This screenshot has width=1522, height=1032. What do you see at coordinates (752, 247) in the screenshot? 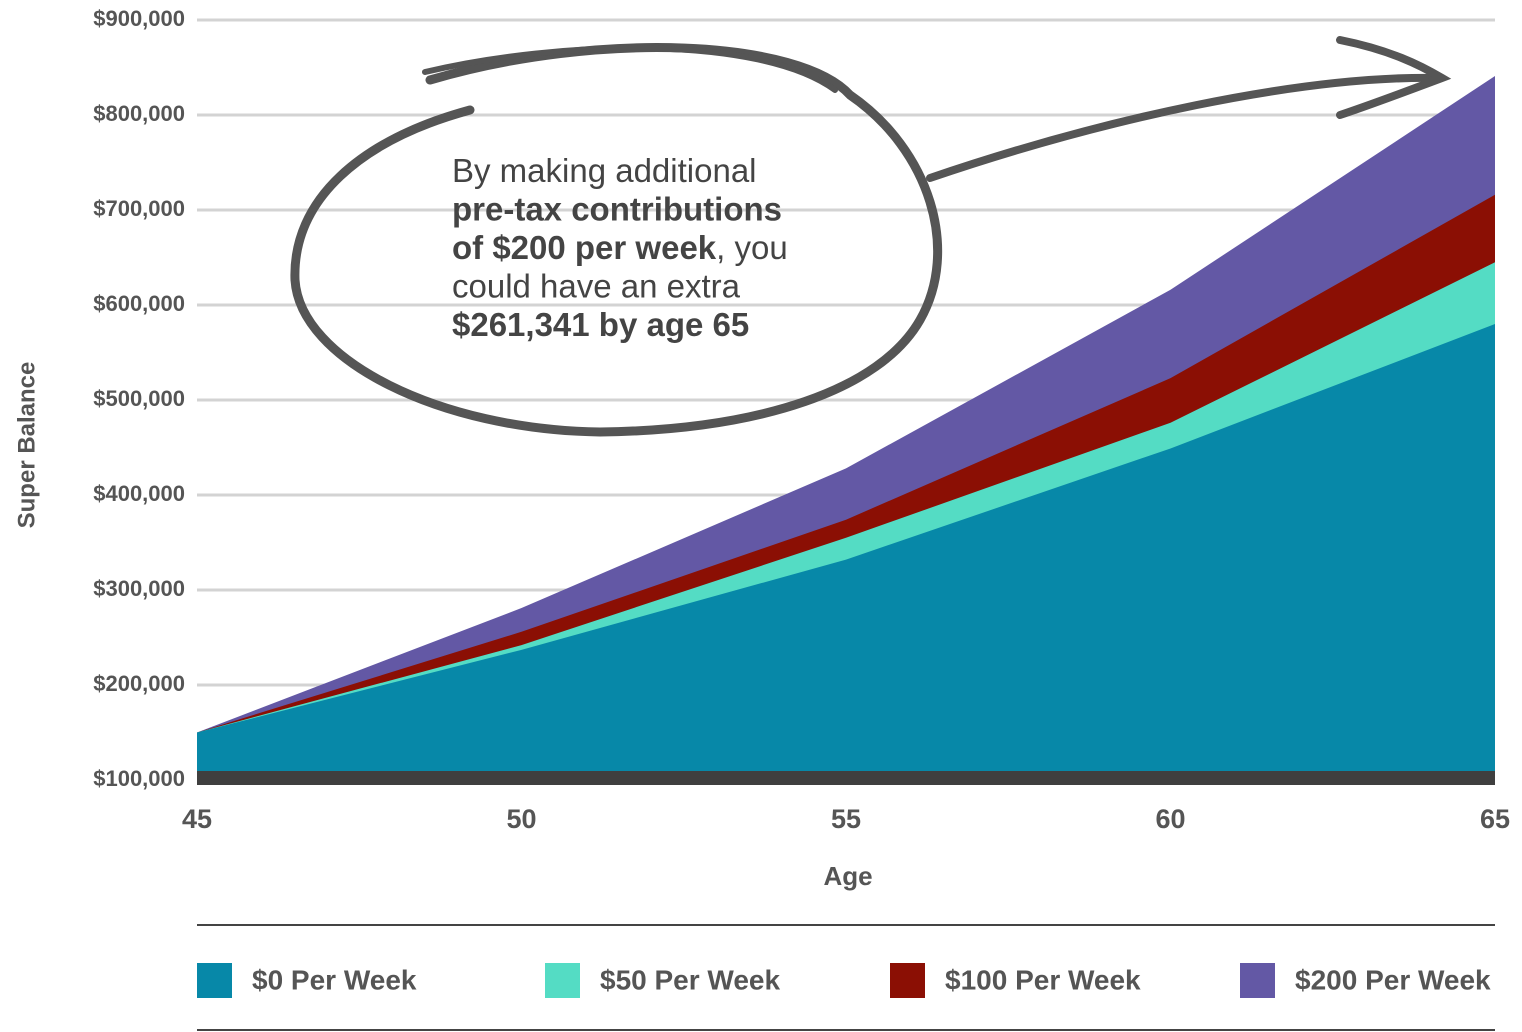
I see `annotation-text: , you` at bounding box center [752, 247].